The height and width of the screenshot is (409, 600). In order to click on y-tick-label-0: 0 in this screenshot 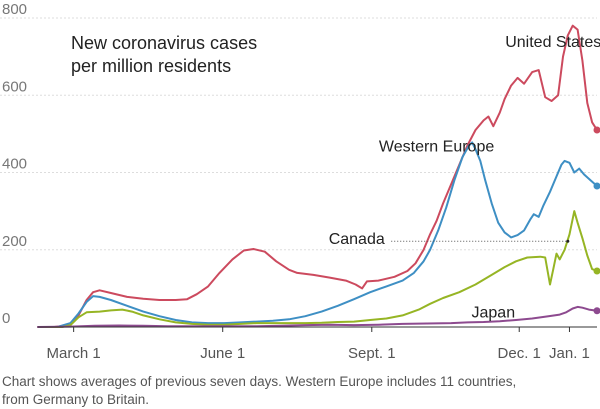, I will do `click(6, 318)`.